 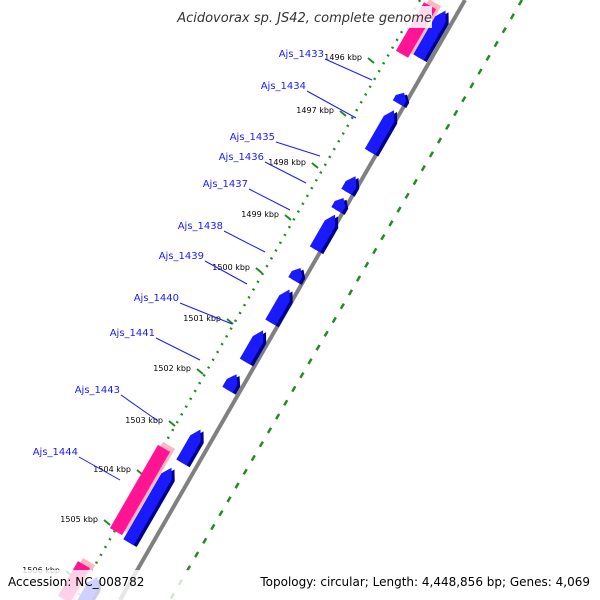 I want to click on scale-tick-label: 1499 kbp, so click(x=260, y=214).